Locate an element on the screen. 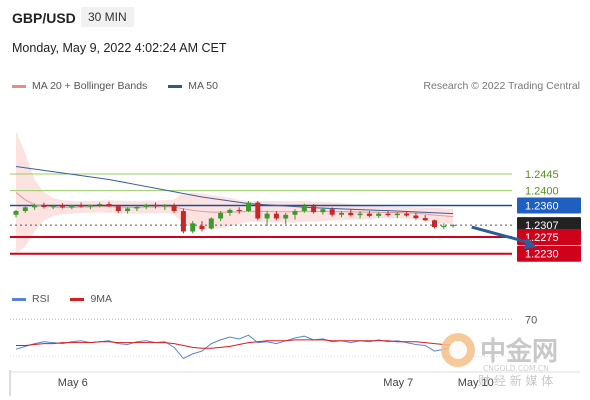 The width and height of the screenshot is (590, 400). x-axis-label: May 10 is located at coordinates (475, 383).